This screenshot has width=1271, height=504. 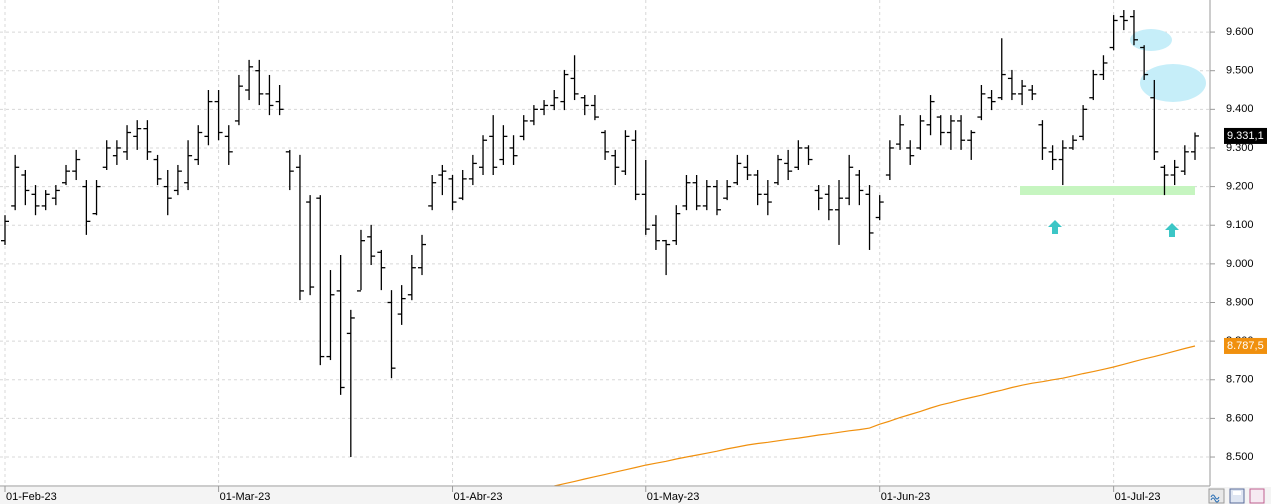 I want to click on last-value-label: 8.787,5, so click(x=1245, y=346).